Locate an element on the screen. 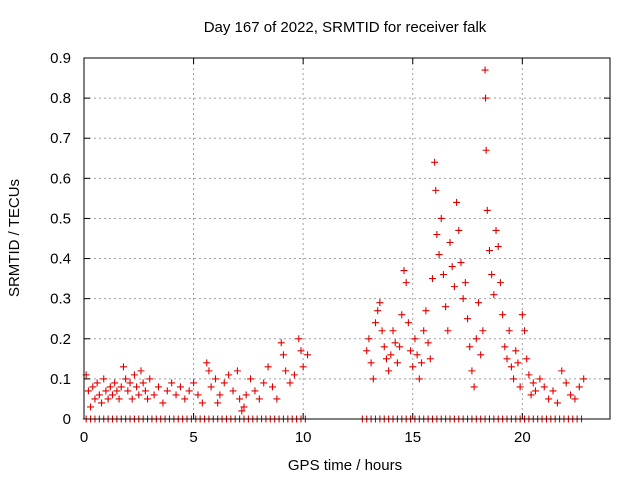 This screenshot has height=480, width=640. y-tick-label: 0.1 is located at coordinates (60, 379).